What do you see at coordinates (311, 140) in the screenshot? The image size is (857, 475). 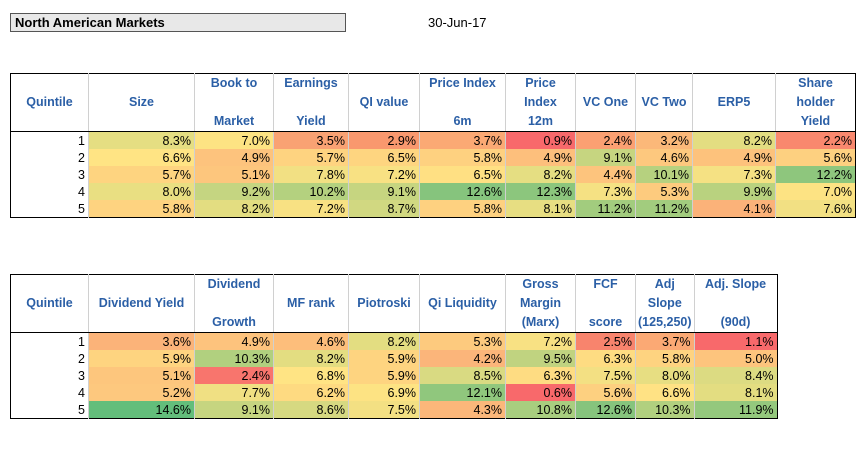 I see `value-cell: 3.5%` at bounding box center [311, 140].